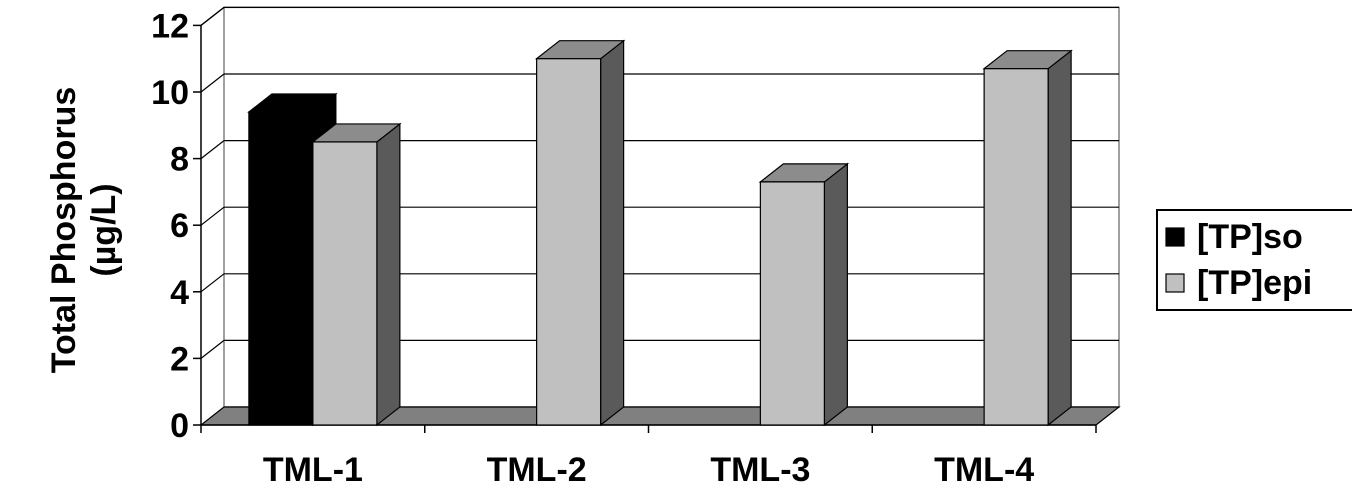  Describe the element at coordinates (179, 293) in the screenshot. I see `y-tick-label: 4` at that location.